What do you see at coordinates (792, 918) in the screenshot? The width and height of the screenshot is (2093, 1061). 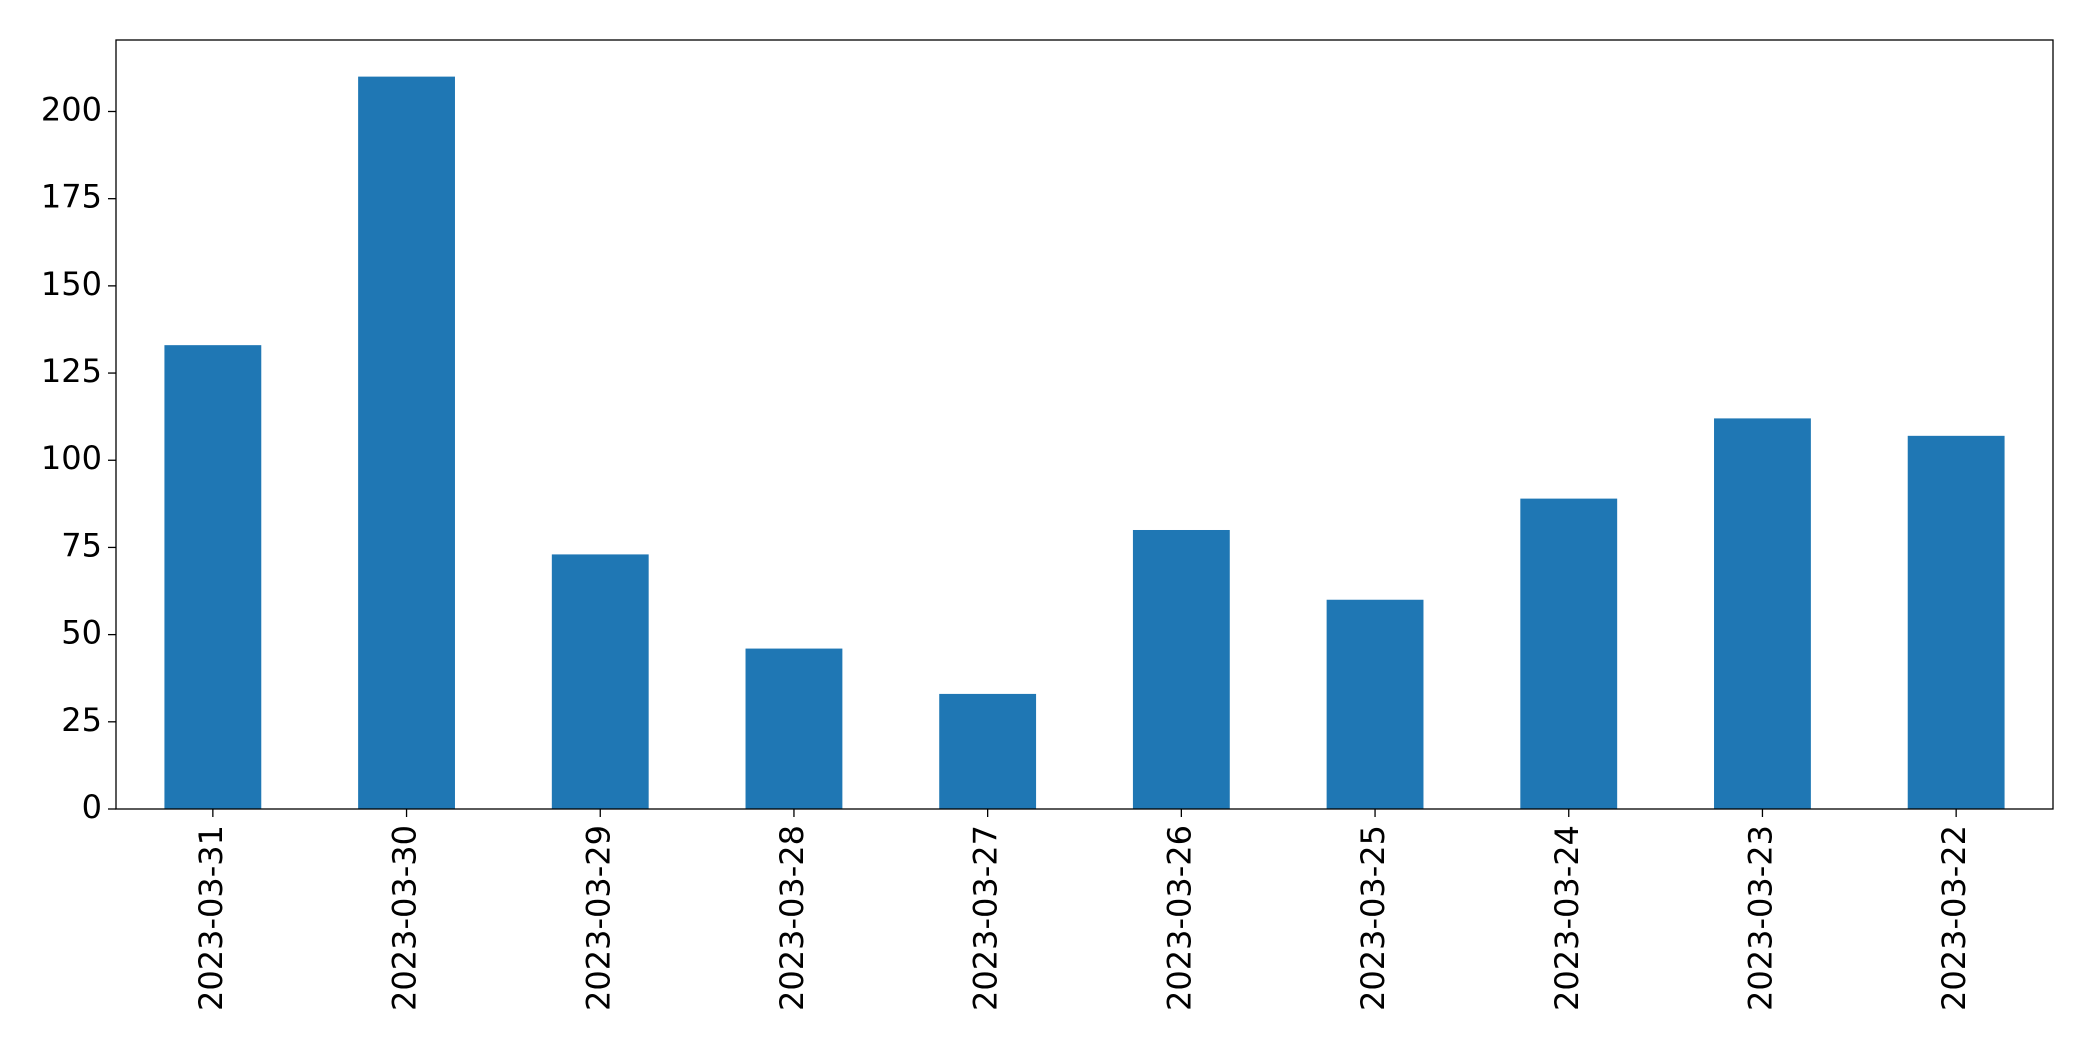 I see `x-tick-label: 2023-03-28` at bounding box center [792, 918].